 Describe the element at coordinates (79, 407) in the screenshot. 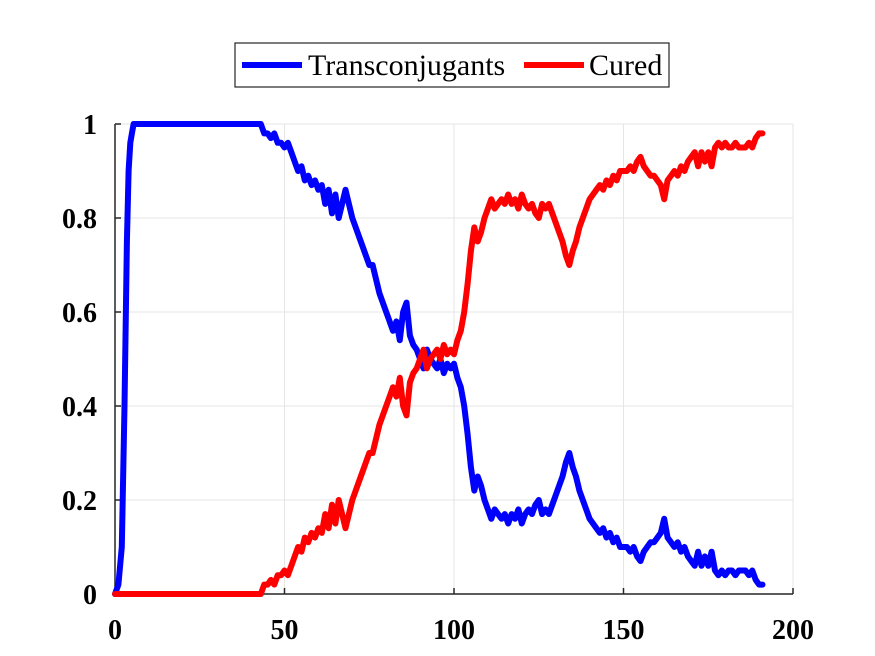

I see `y-tick-label: 0.4` at that location.